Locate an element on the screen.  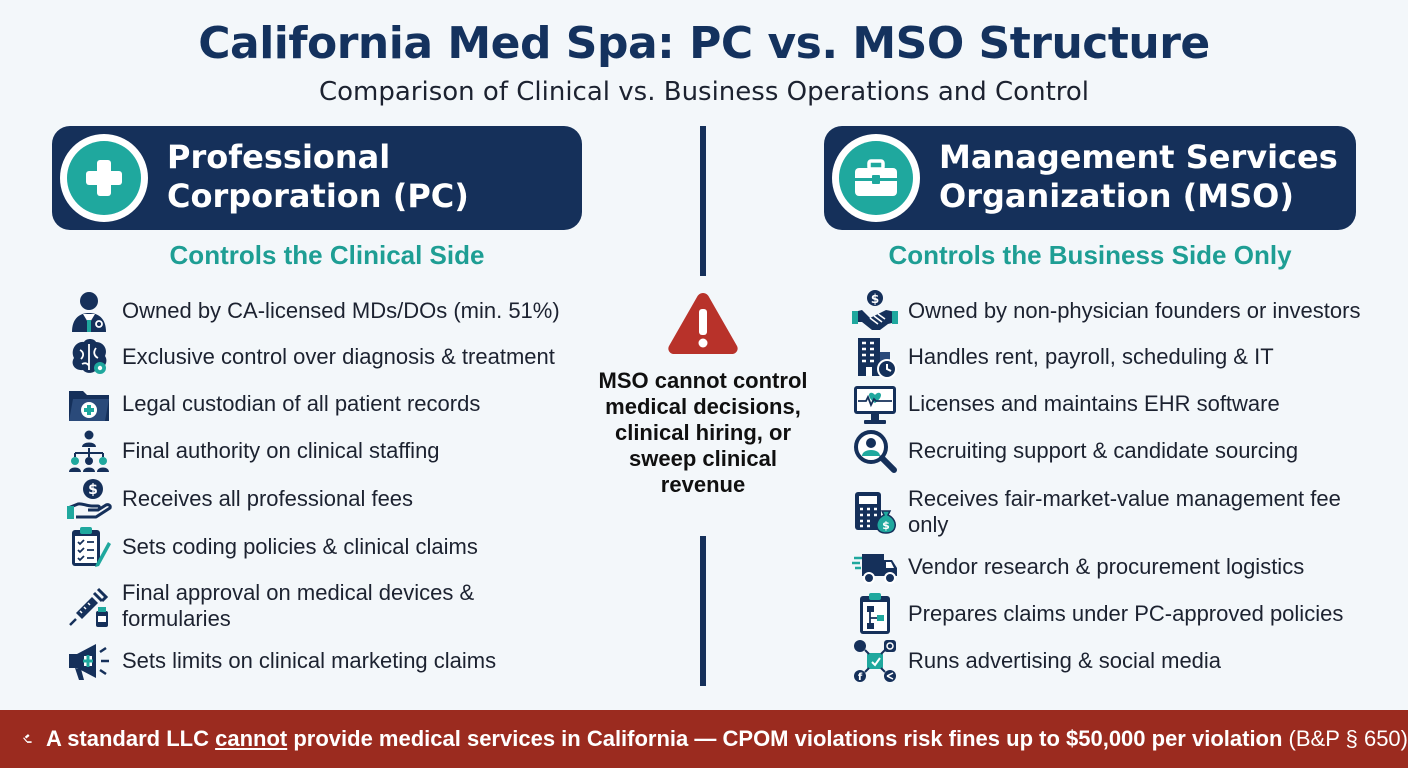
mso-title-line2: Organization (MSO) is located at coordinates (1116, 196).